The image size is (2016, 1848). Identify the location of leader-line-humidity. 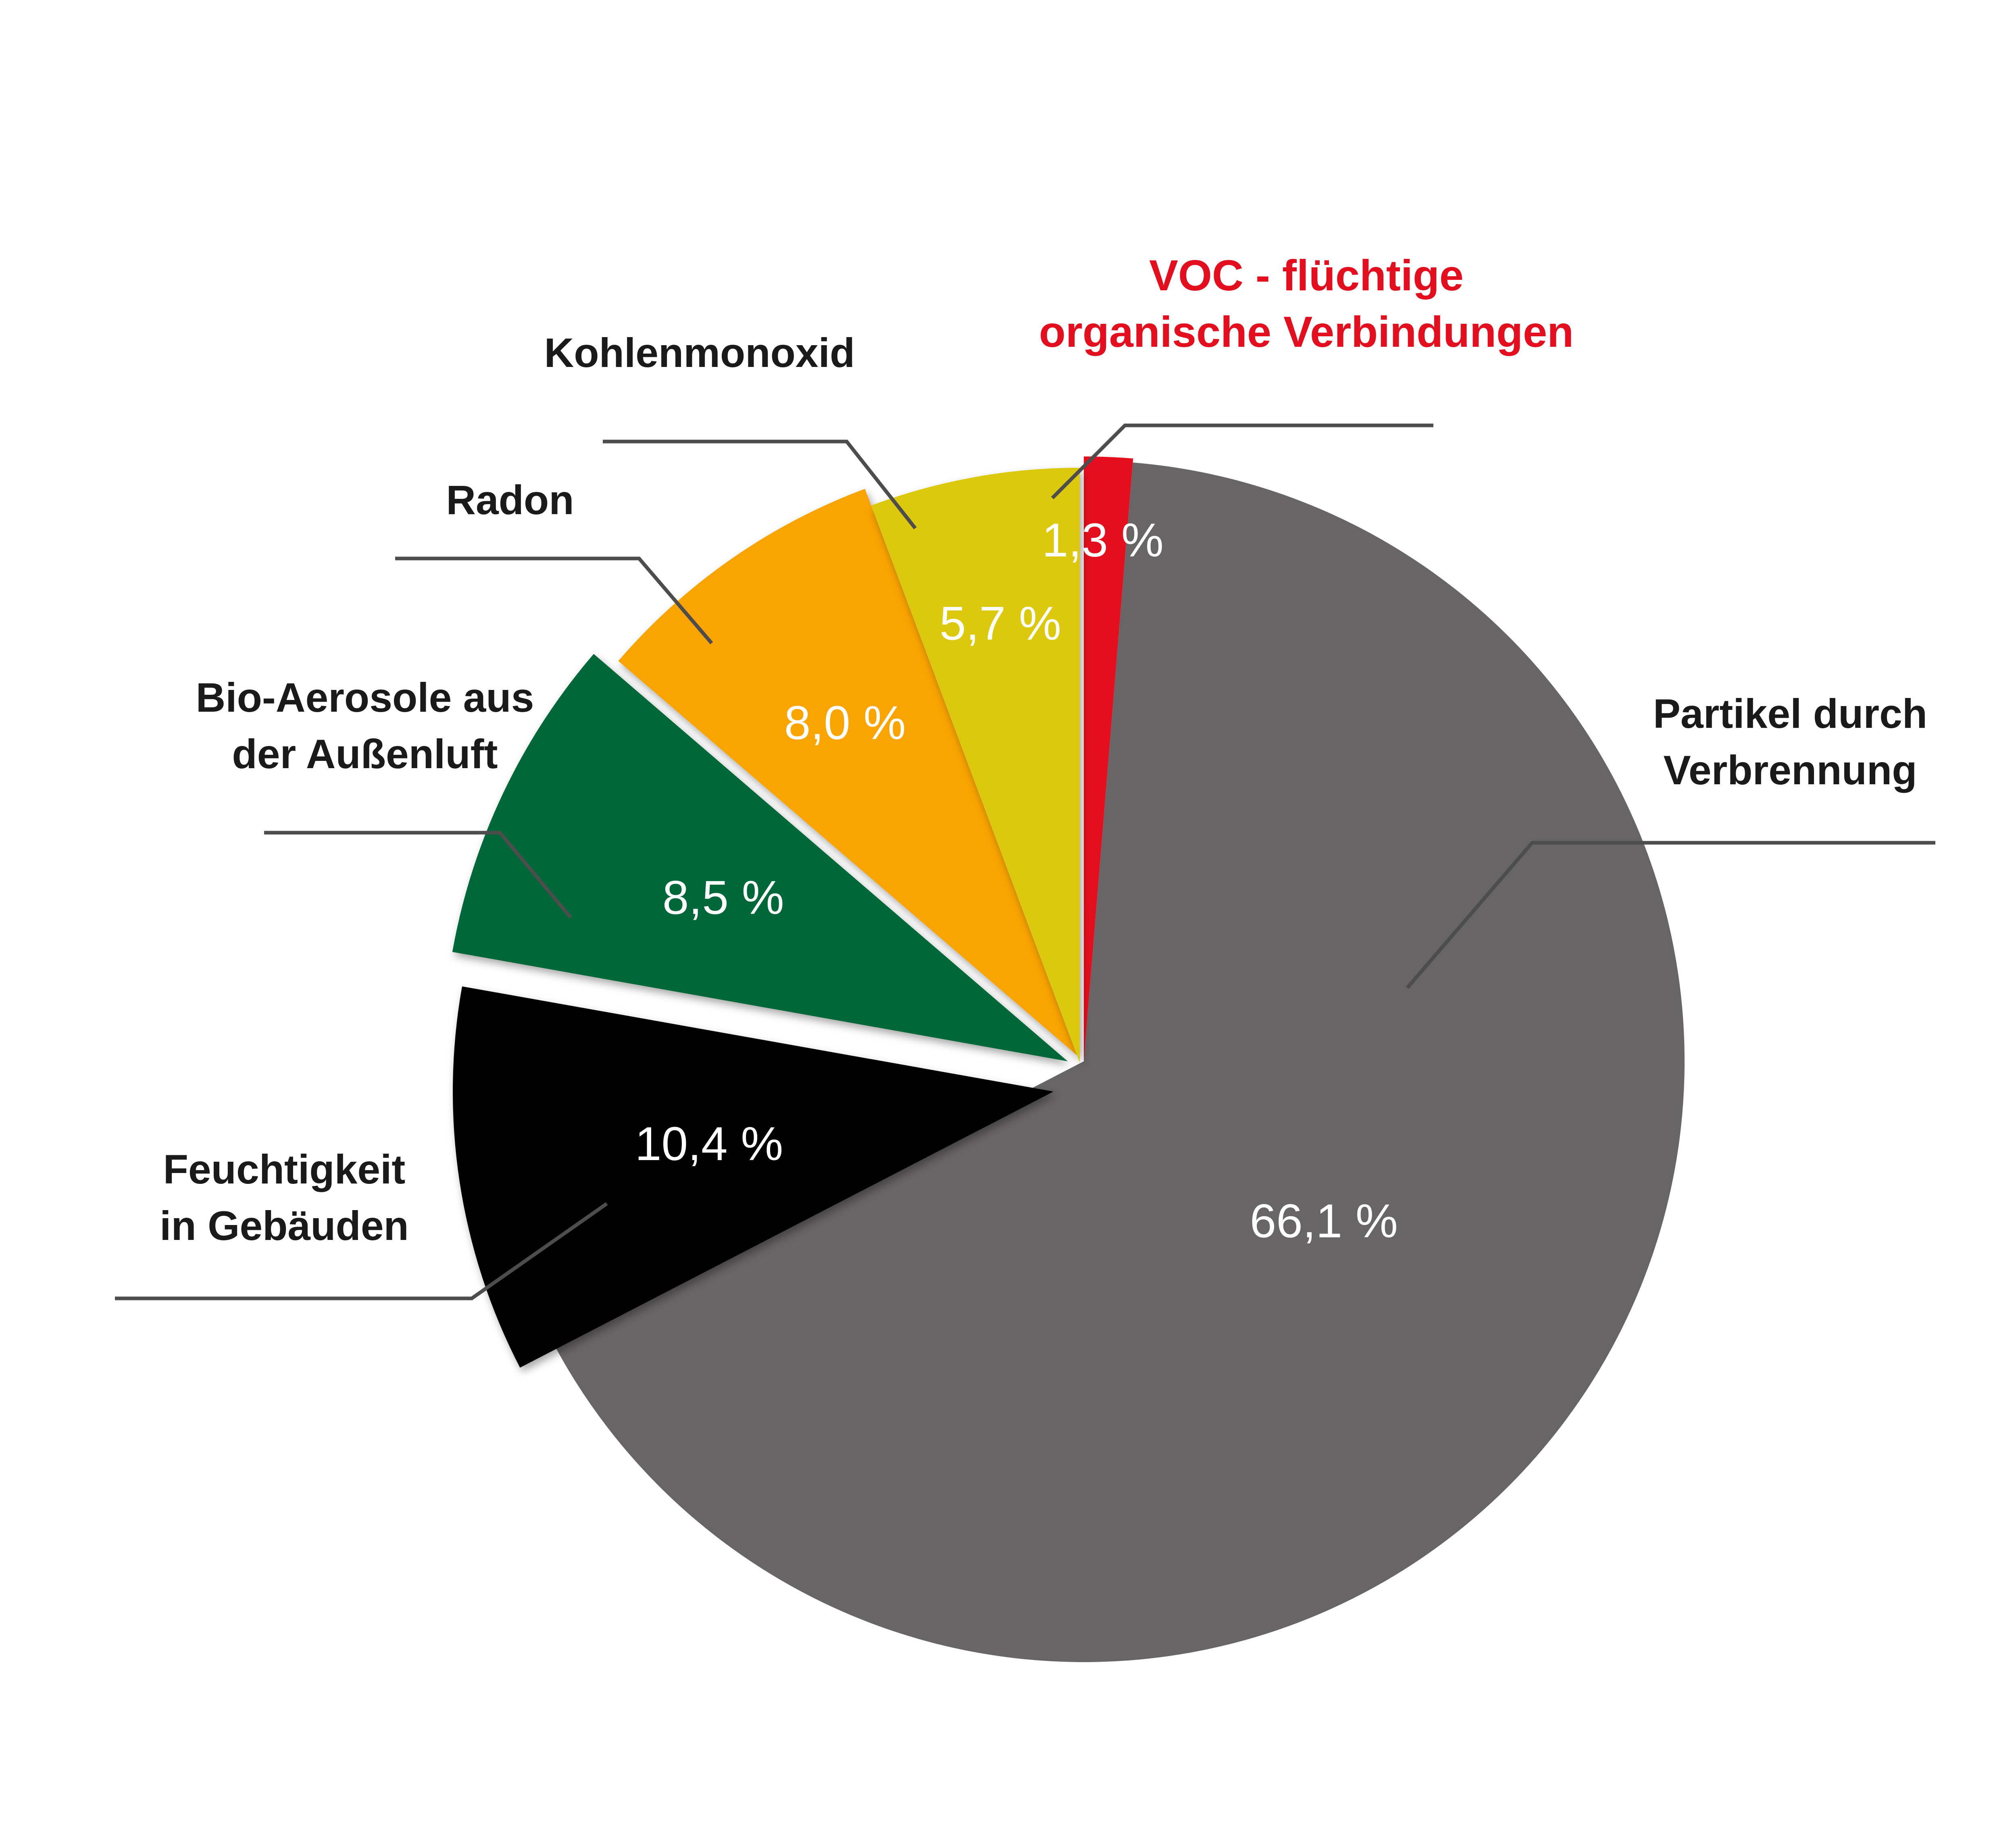
(361, 1251).